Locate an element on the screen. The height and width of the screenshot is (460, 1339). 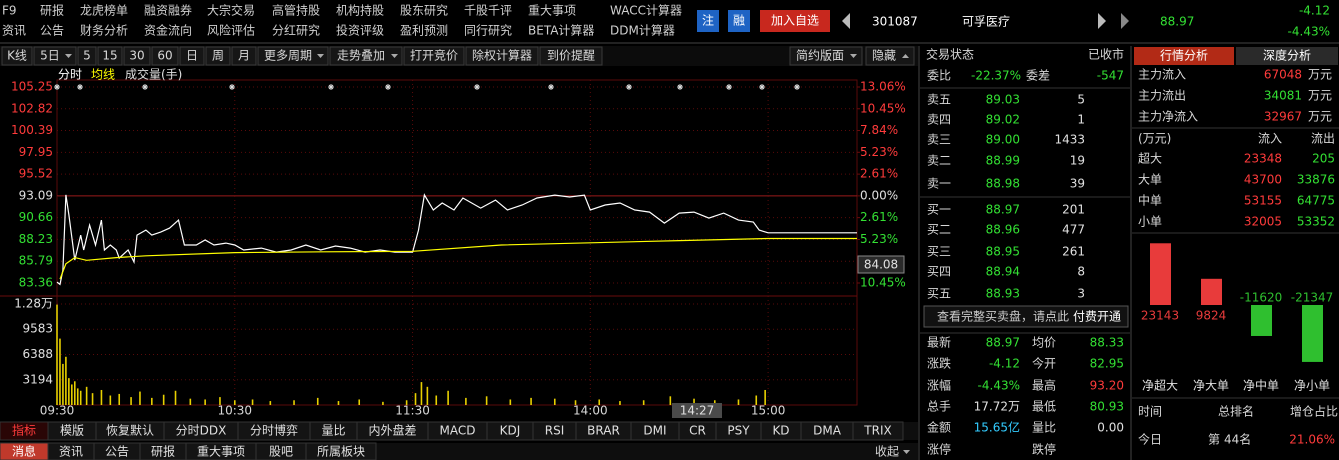
indicator-tab: 量比 is located at coordinates (333, 431).